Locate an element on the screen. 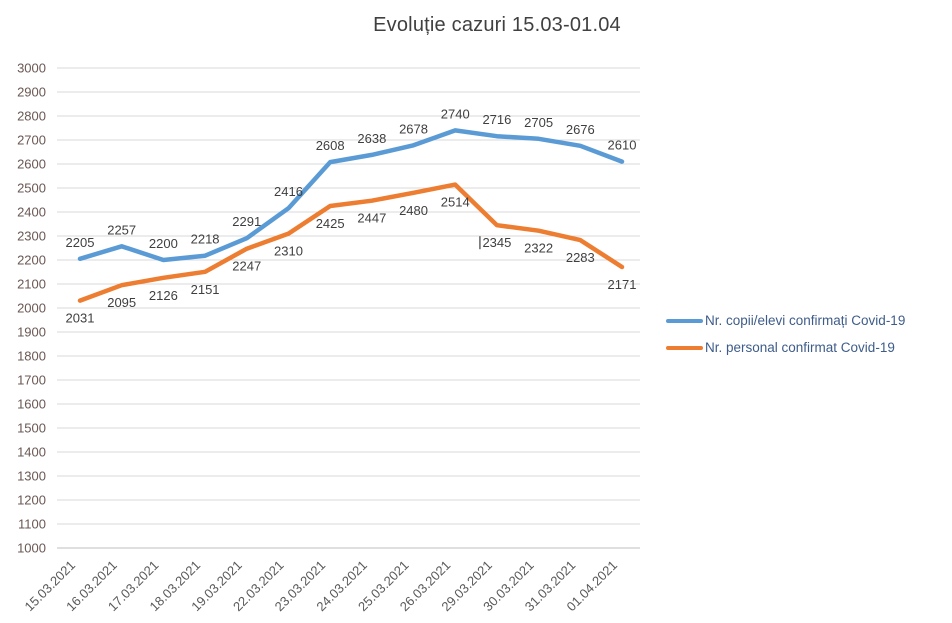 The width and height of the screenshot is (952, 623). svg-text: 2218 is located at coordinates (205, 239).